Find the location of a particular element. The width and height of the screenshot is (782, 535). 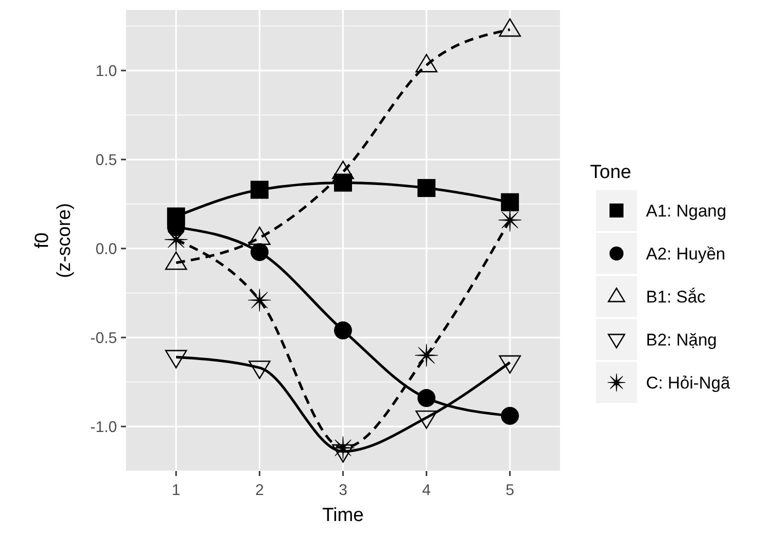

x-axis-title: Time is located at coordinates (343, 515).